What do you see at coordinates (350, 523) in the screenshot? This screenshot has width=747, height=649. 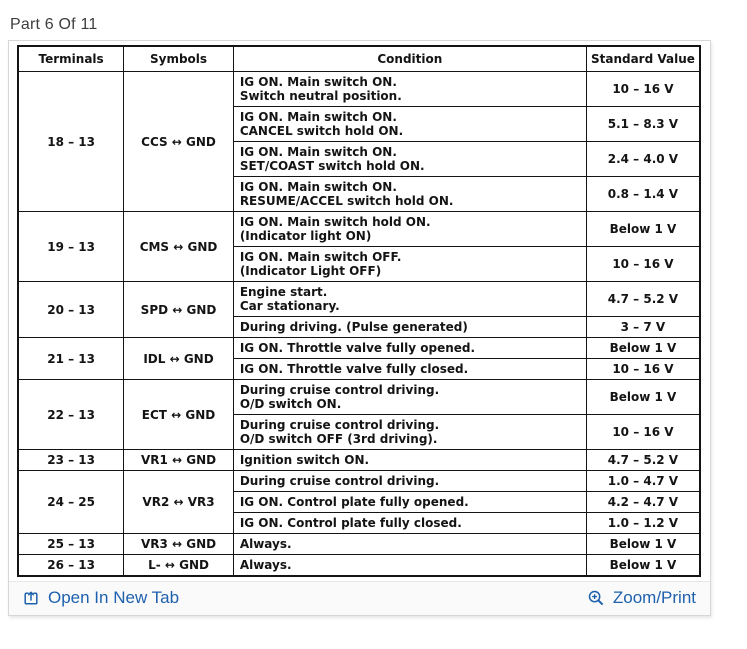 I see `condition-line: IG ON. Control plate fully closed.` at bounding box center [350, 523].